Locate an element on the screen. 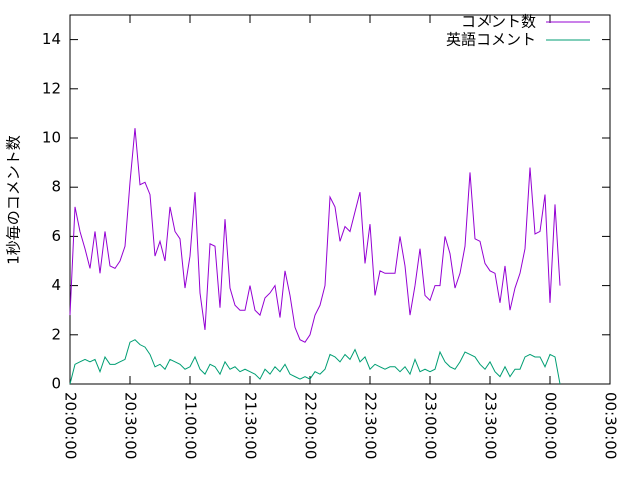 The image size is (640, 480). y-tick-label: 2 is located at coordinates (56, 334).